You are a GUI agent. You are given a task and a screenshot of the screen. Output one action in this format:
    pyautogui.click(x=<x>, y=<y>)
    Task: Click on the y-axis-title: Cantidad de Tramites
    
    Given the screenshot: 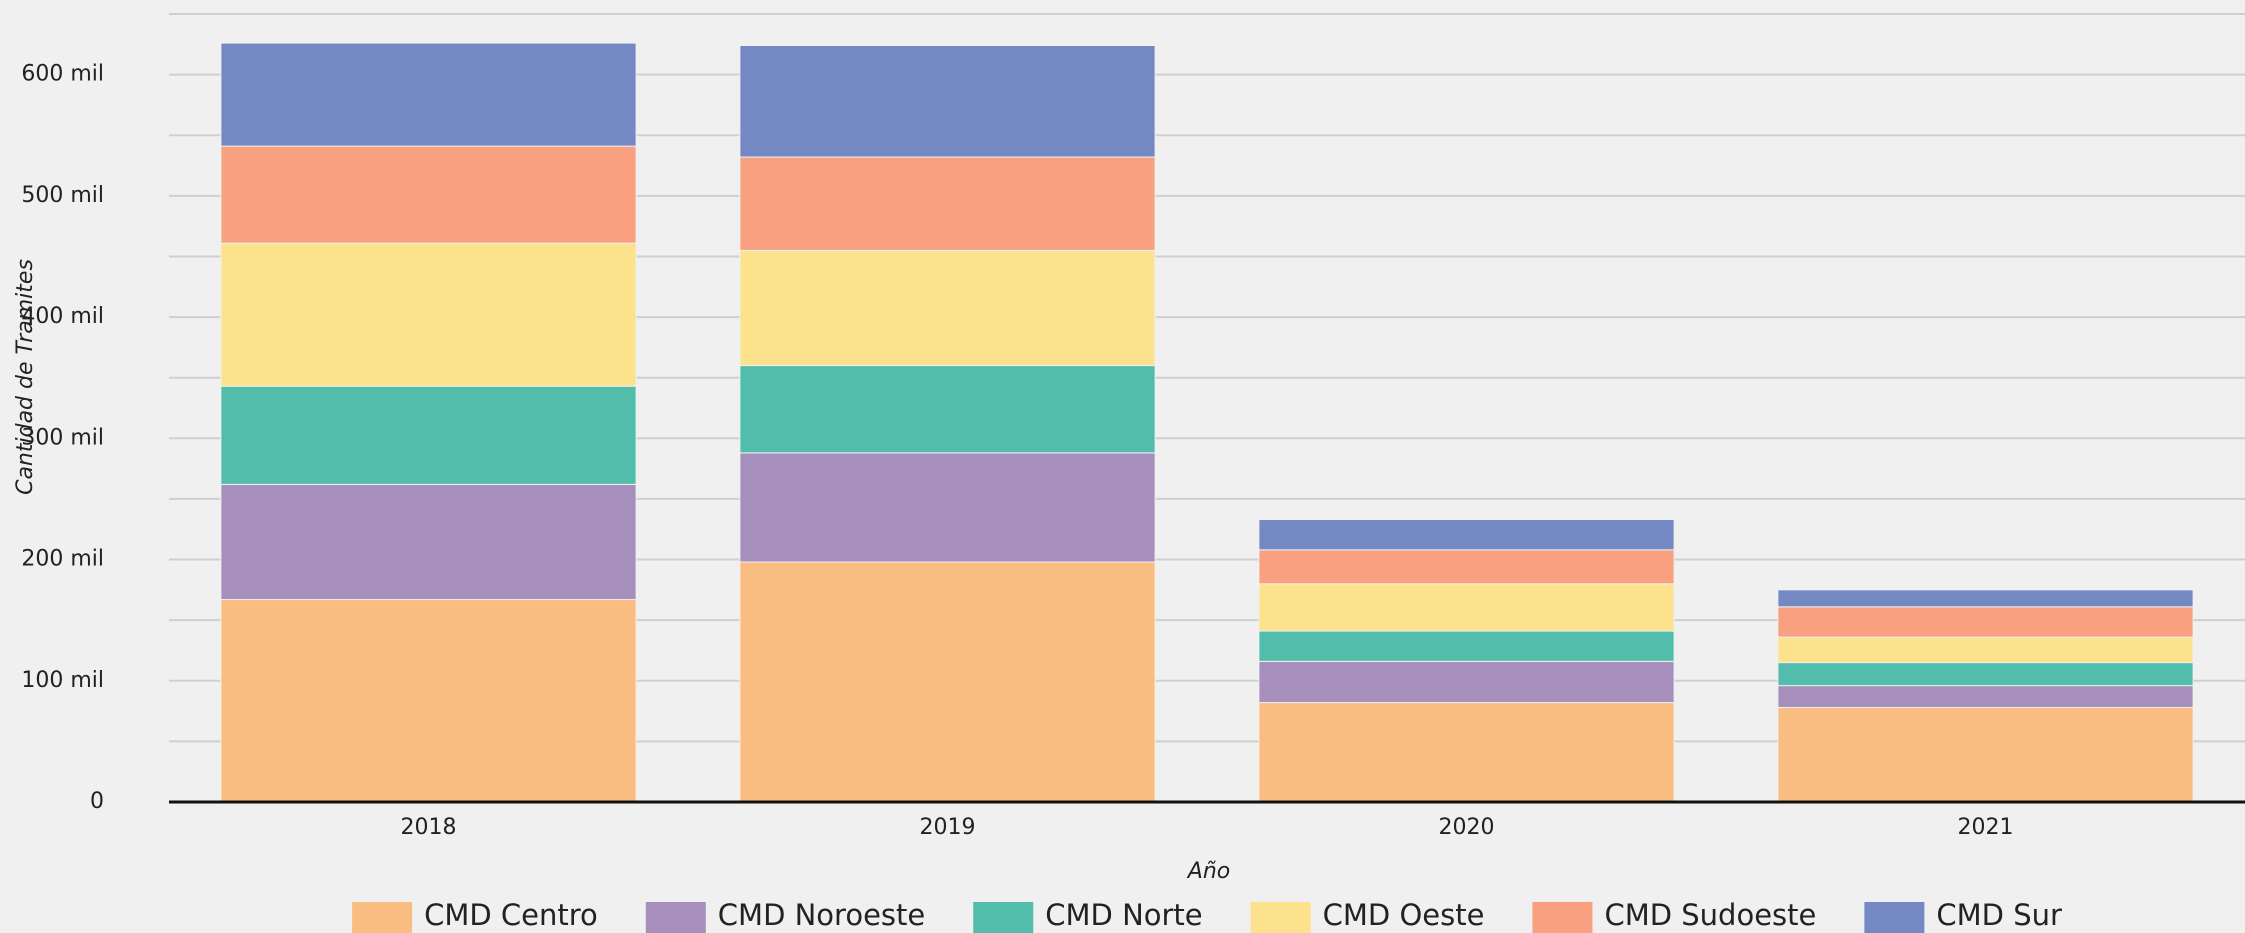 What is the action you would take?
    pyautogui.click(x=25, y=377)
    